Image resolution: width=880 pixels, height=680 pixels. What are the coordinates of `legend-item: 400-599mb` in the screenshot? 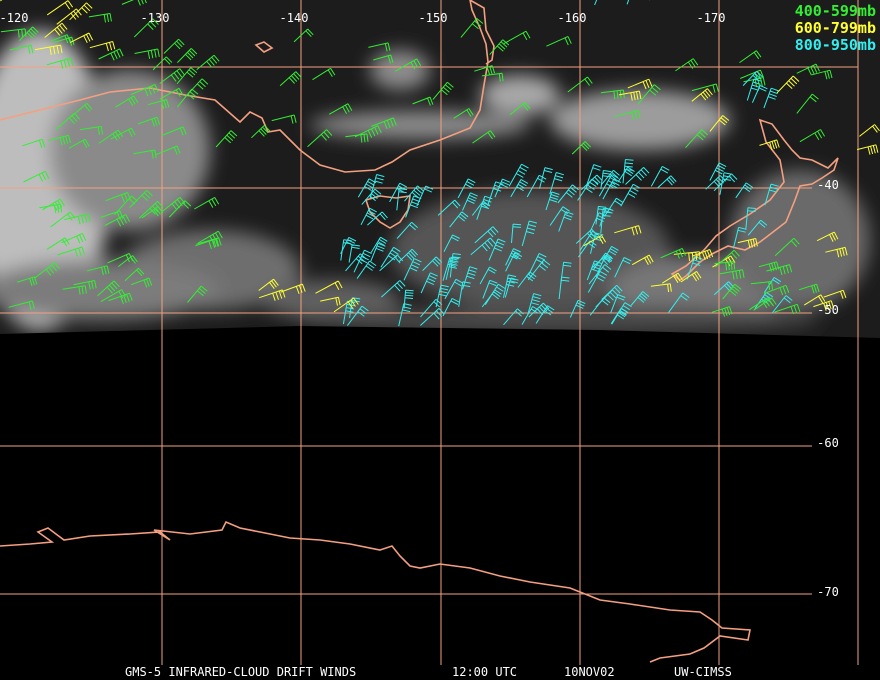 It's located at (835, 11).